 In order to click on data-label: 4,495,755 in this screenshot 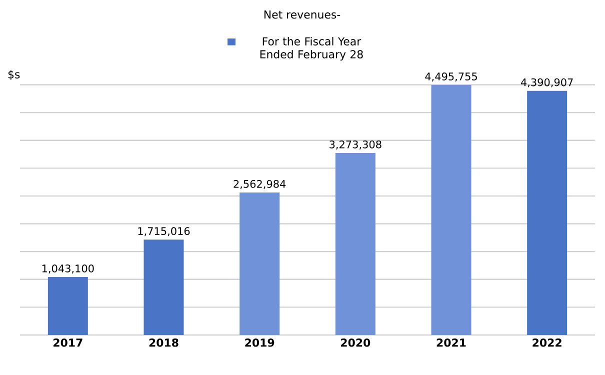, I will do `click(451, 77)`.